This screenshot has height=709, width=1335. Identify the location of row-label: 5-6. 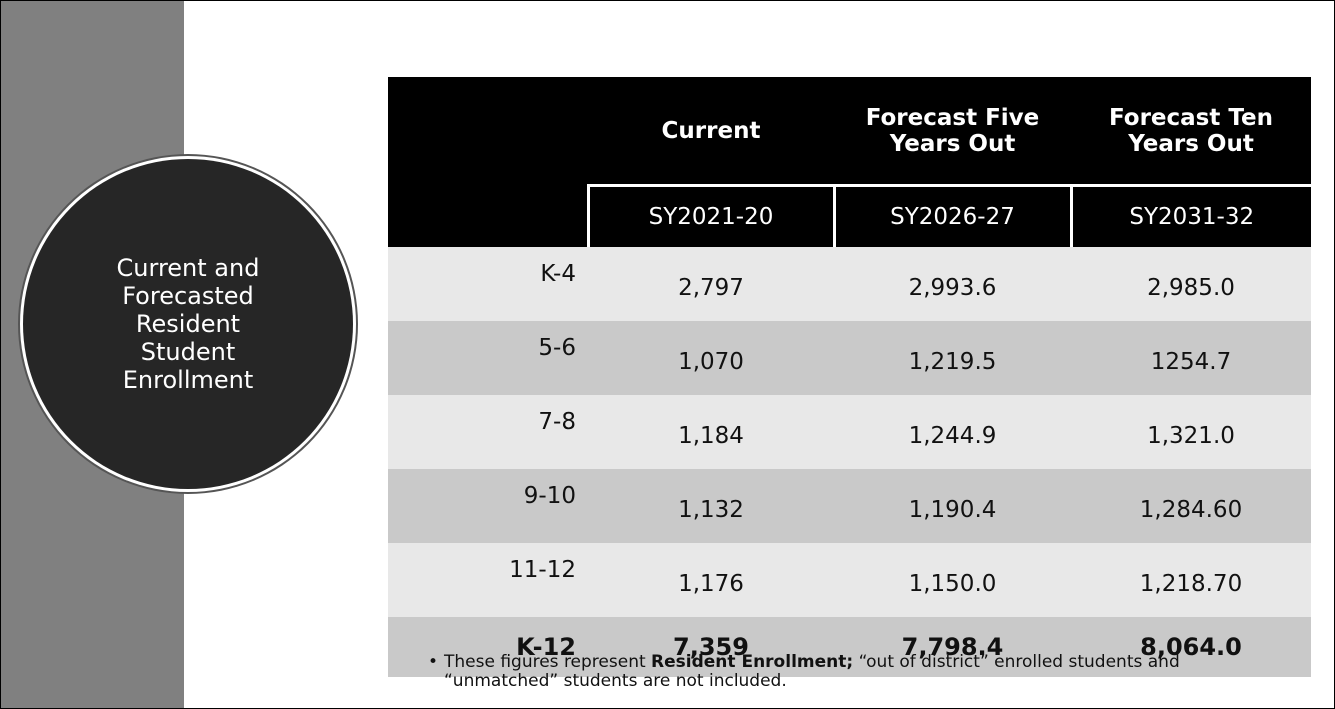
(488, 358).